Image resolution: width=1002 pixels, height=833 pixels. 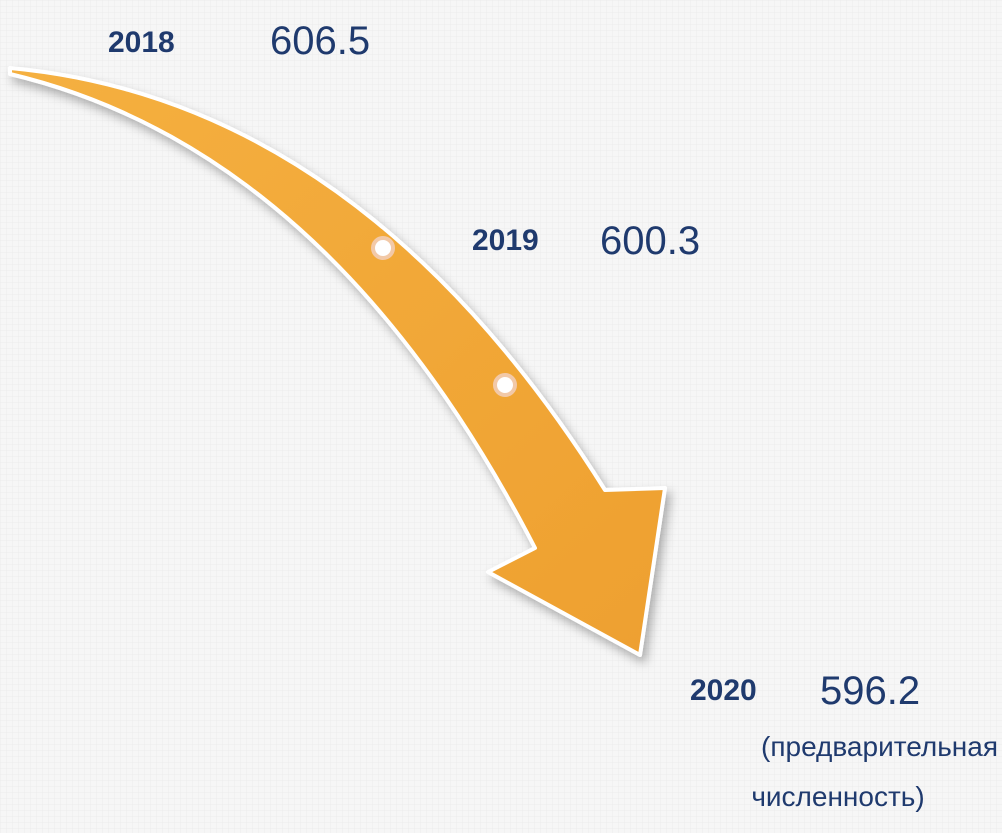 What do you see at coordinates (870, 691) in the screenshot?
I see `value: 596.2` at bounding box center [870, 691].